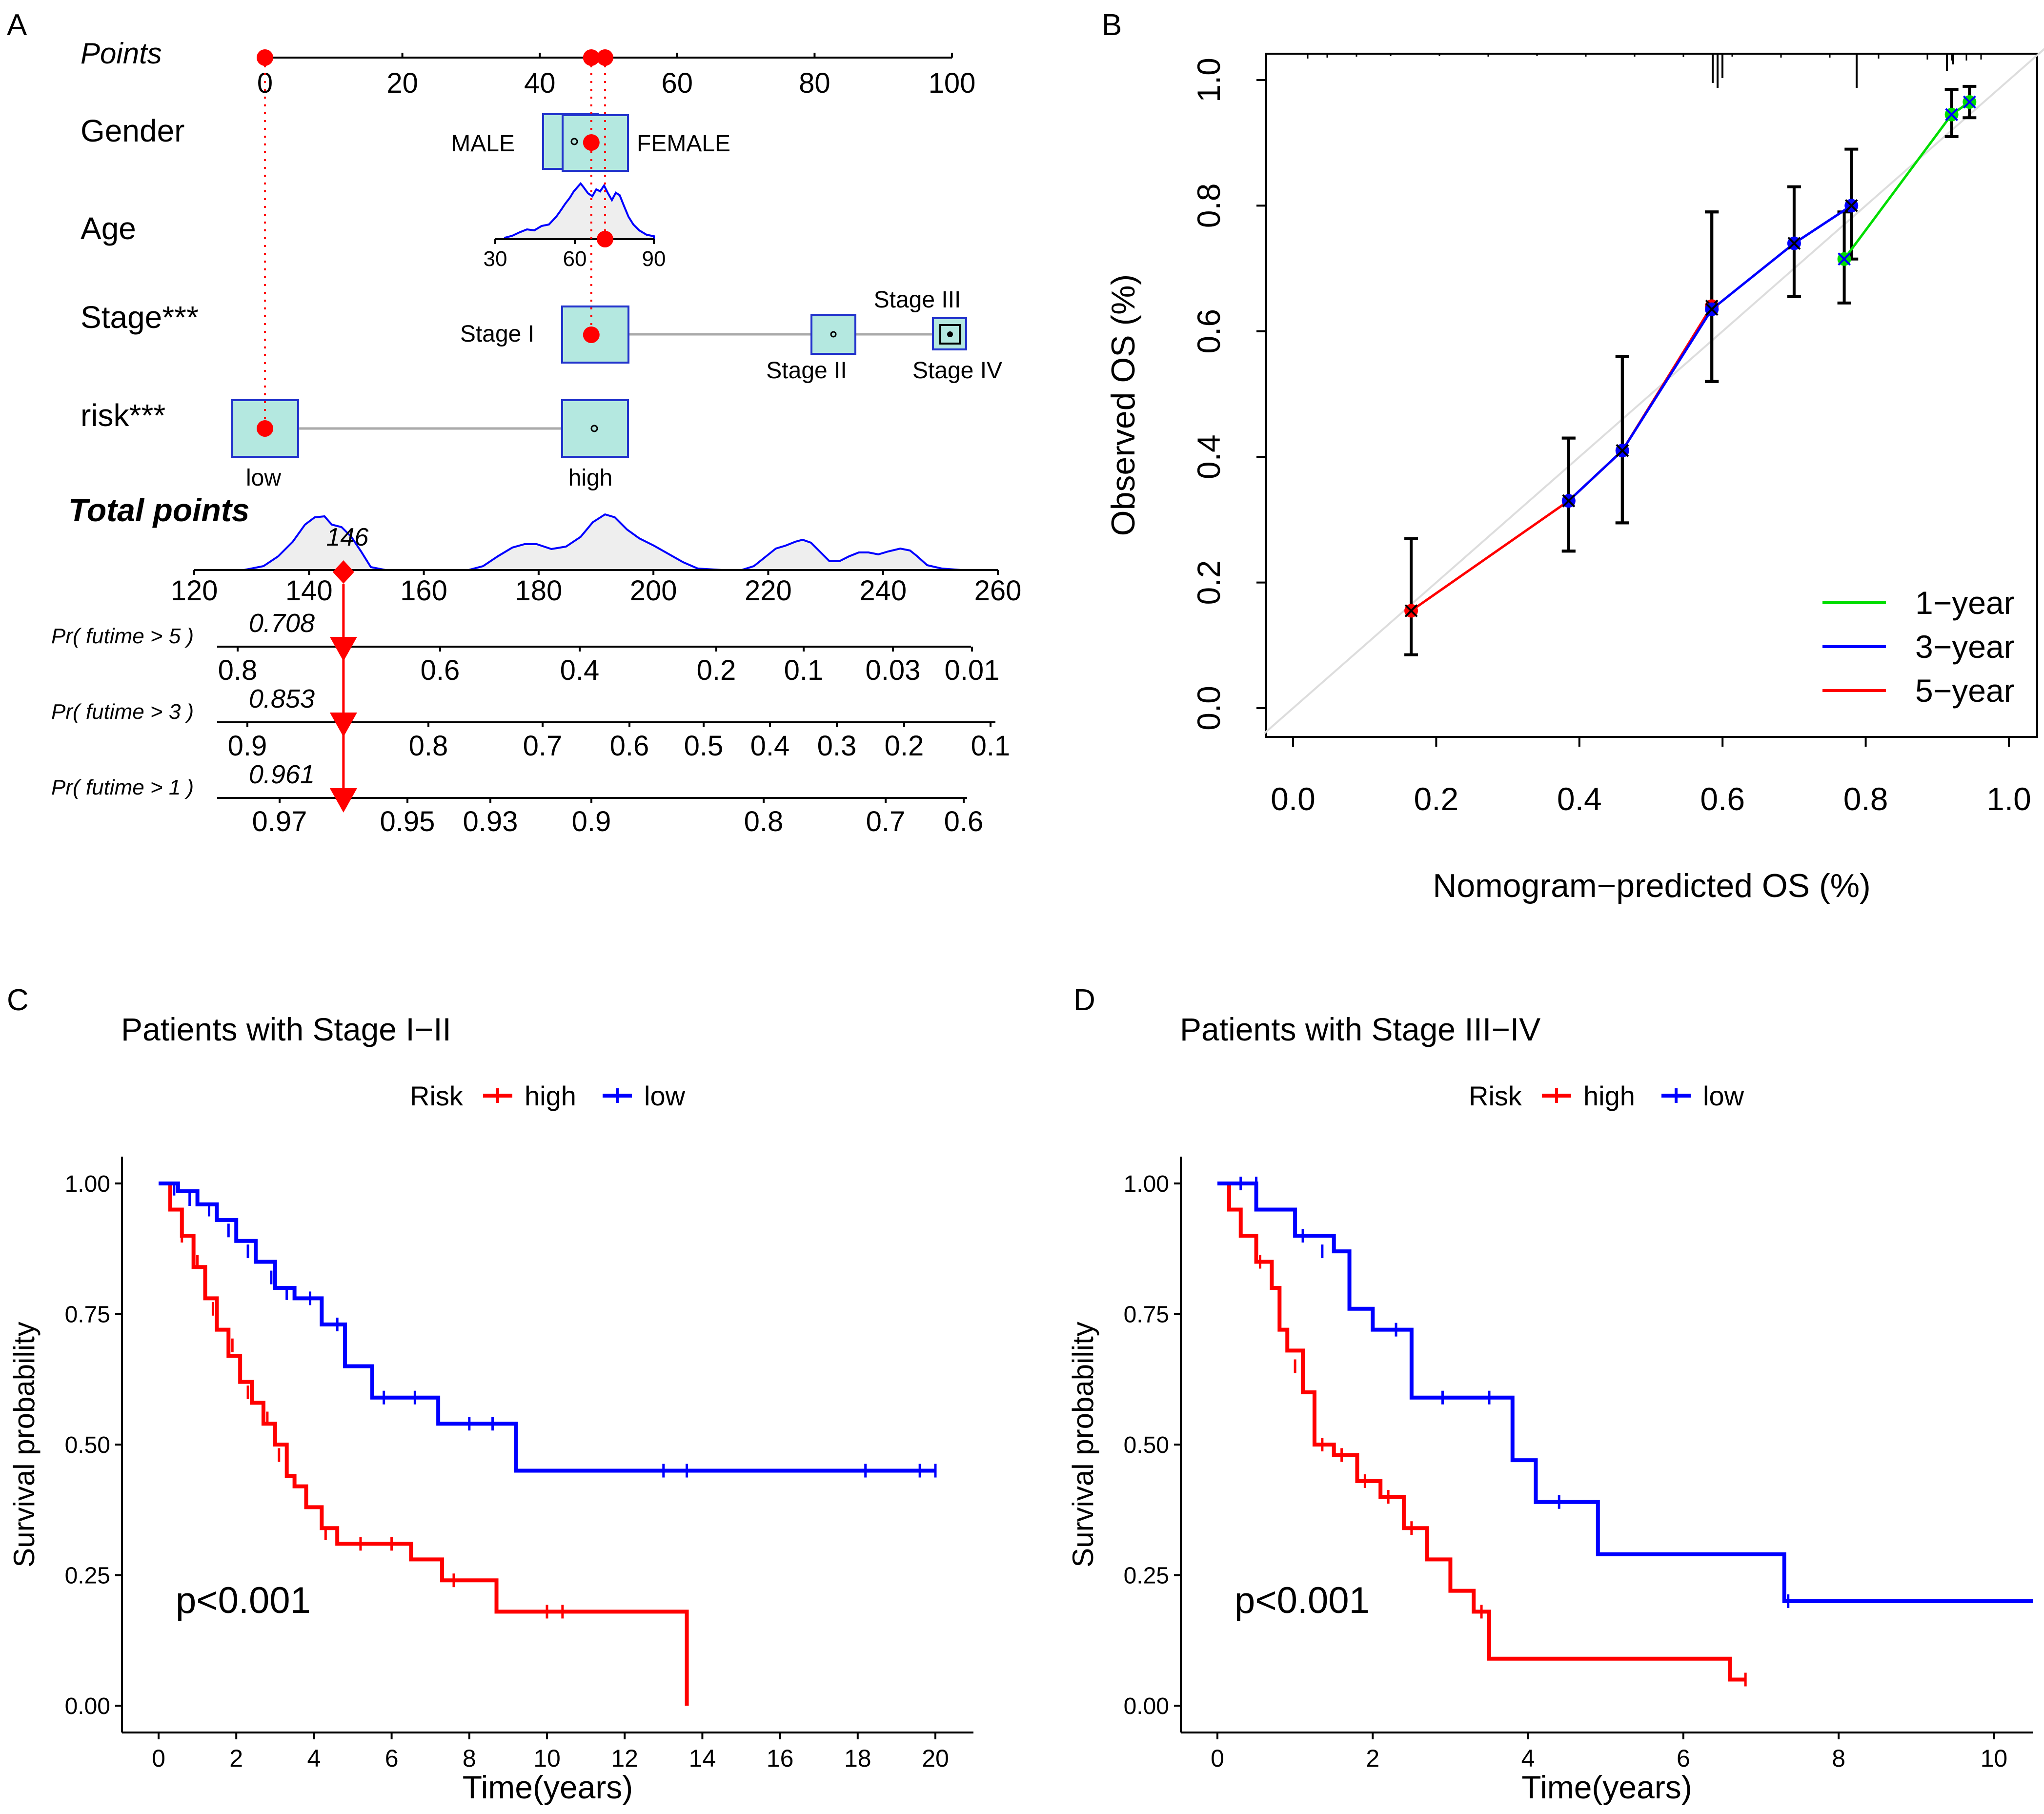 This screenshot has width=2044, height=1814. Describe the element at coordinates (575, 259) in the screenshot. I see `age-tick-label: 60` at that location.